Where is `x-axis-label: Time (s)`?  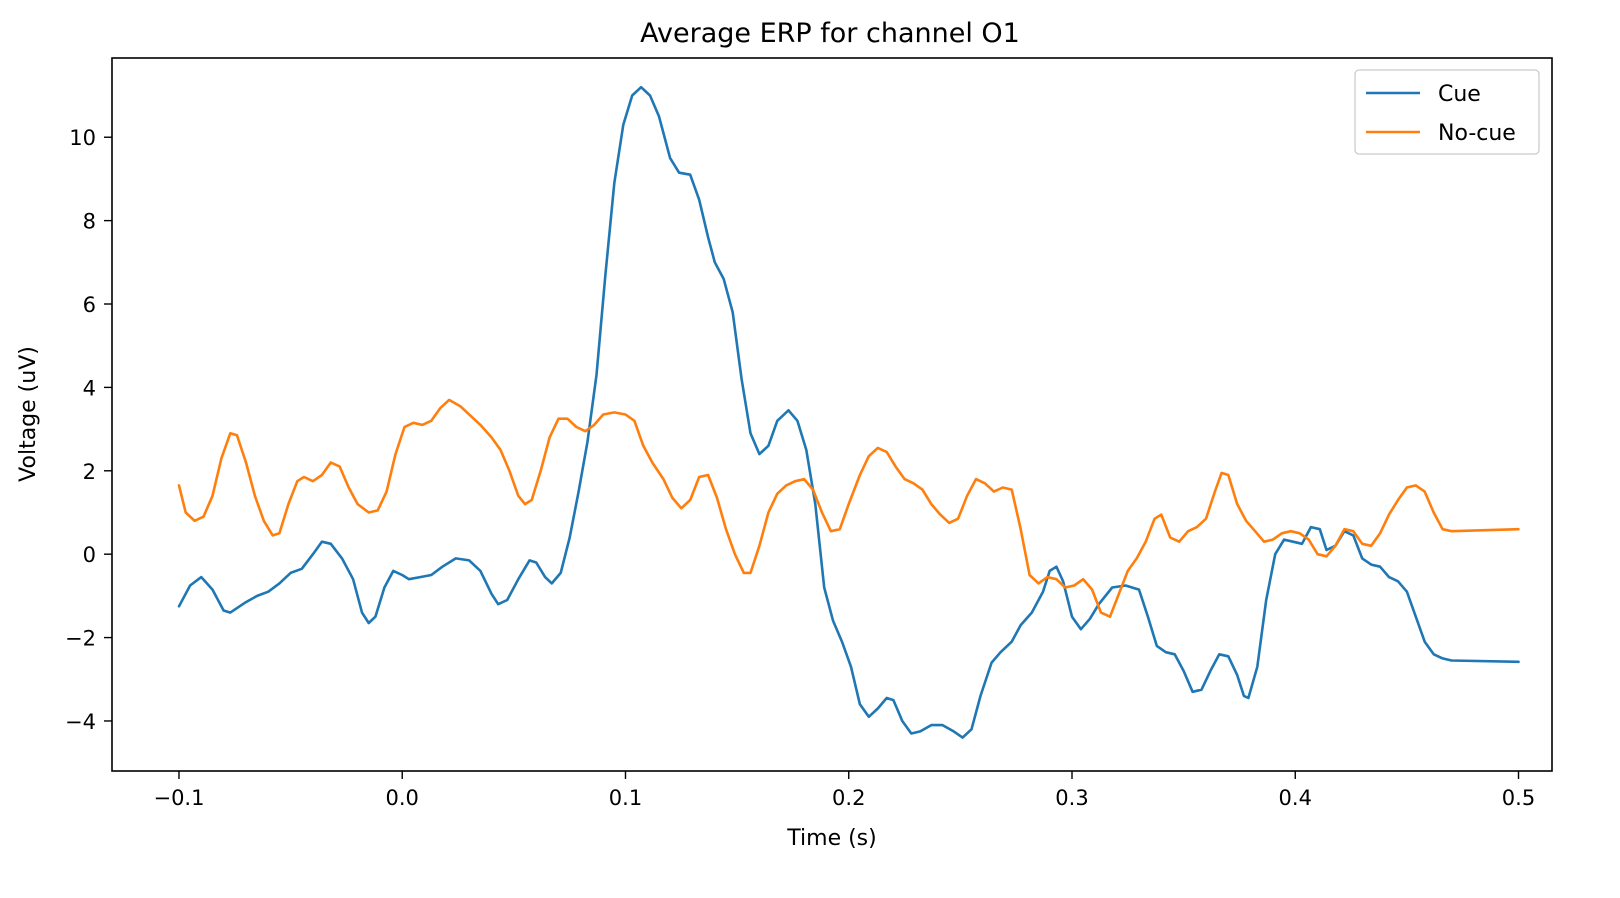
x-axis-label: Time (s) is located at coordinates (831, 838).